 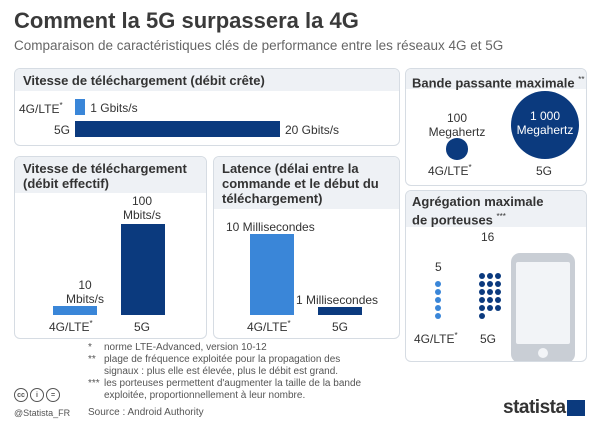 What do you see at coordinates (488, 237) in the screenshot?
I see `carriers-value-5g: 16` at bounding box center [488, 237].